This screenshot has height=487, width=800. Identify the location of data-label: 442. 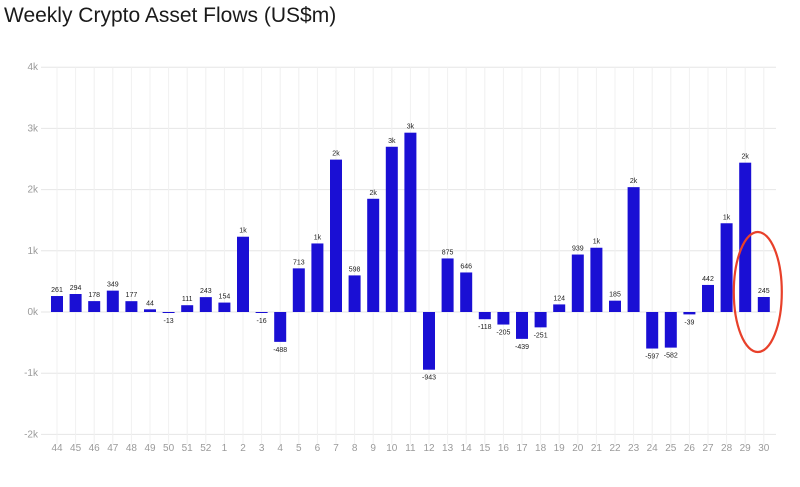
(708, 279).